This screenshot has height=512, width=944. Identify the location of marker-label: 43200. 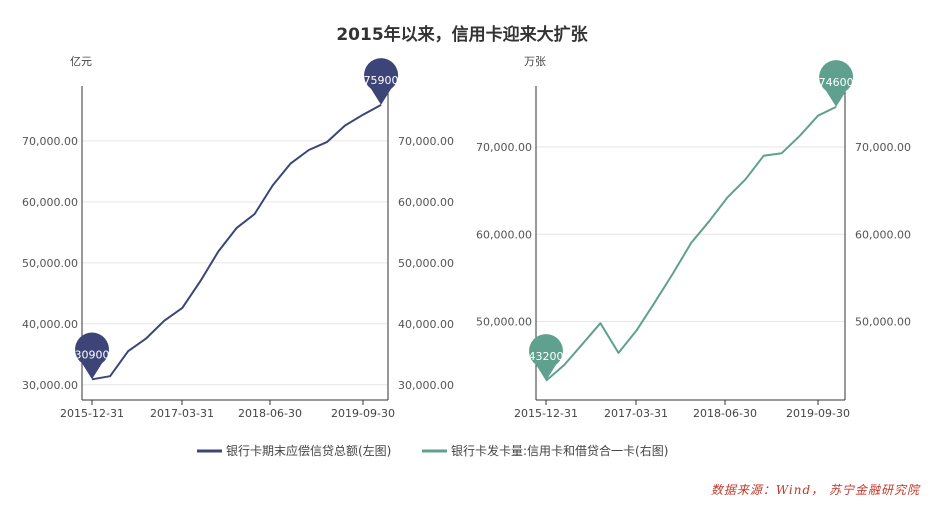
(546, 356).